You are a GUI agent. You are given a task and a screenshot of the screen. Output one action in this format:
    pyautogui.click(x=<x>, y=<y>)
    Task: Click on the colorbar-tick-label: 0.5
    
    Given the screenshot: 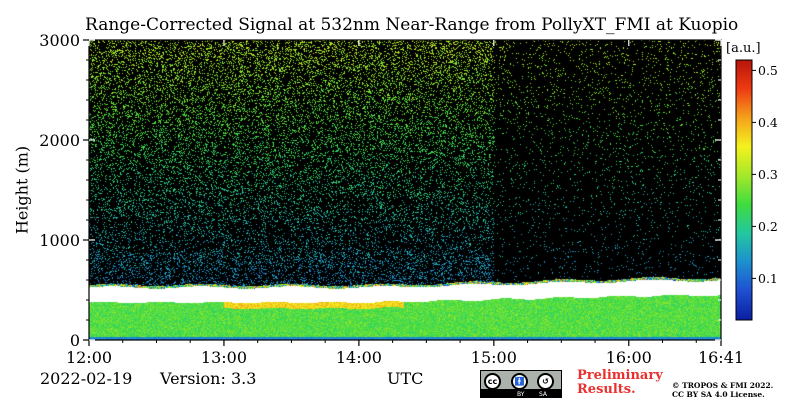 What is the action you would take?
    pyautogui.click(x=768, y=70)
    